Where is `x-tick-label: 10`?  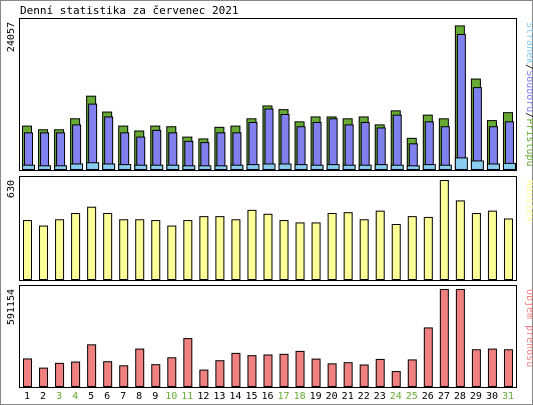
x-tick-label: 10 is located at coordinates (171, 396).